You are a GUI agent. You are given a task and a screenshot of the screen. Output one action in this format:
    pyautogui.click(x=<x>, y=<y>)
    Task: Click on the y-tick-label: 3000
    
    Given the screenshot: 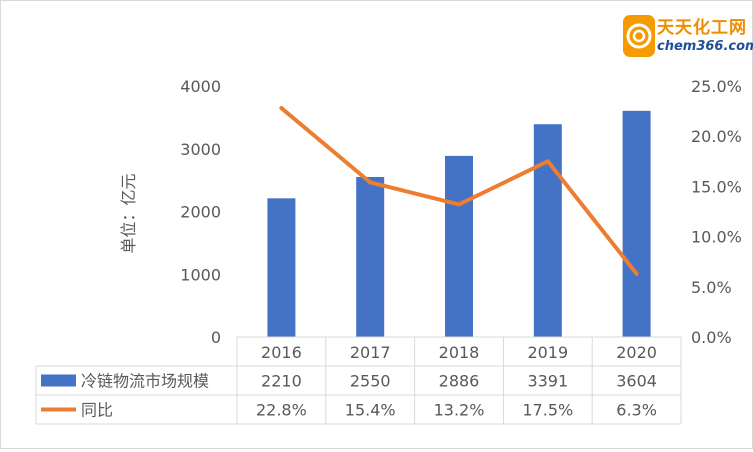 What is the action you would take?
    pyautogui.click(x=200, y=149)
    